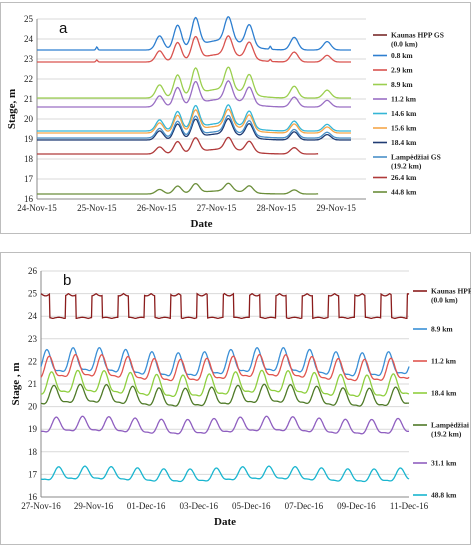 This screenshot has width=471, height=550. Describe the element at coordinates (404, 113) in the screenshot. I see `legend-label: 14.6 km` at that location.